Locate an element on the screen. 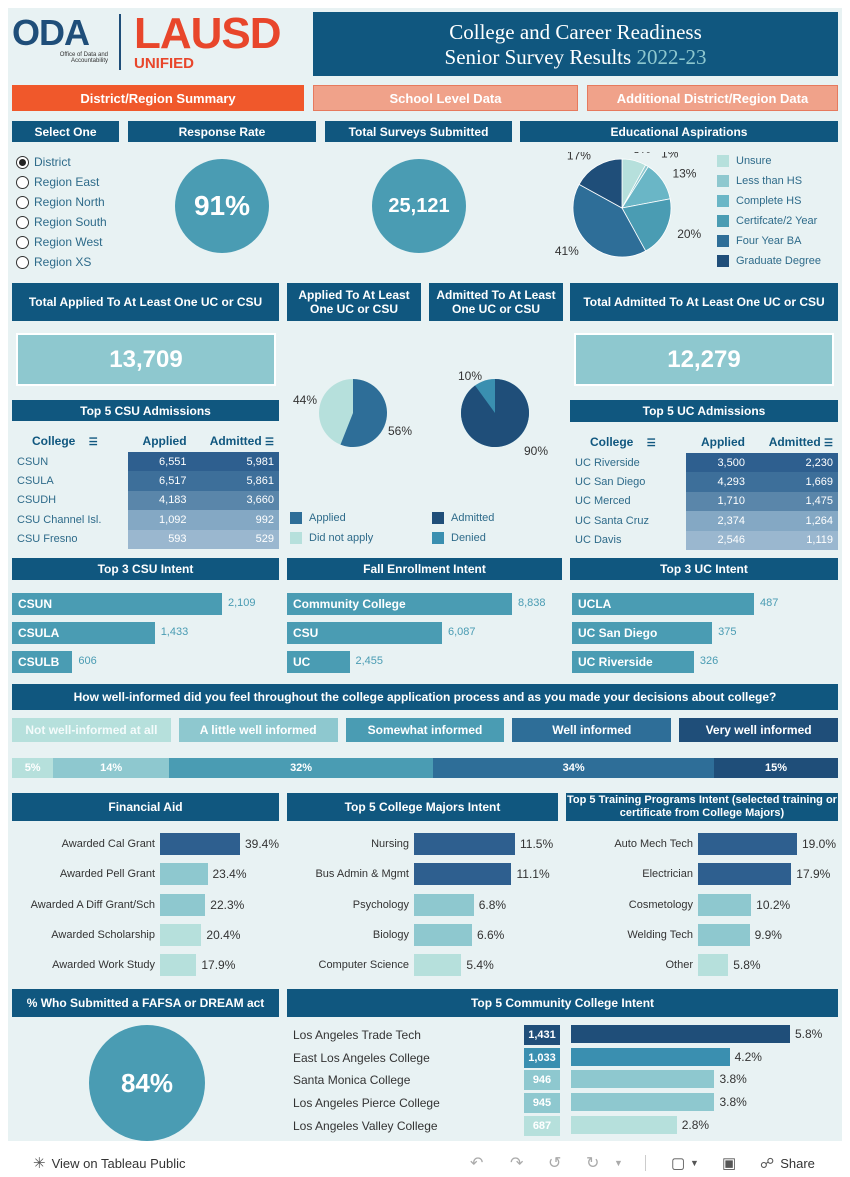  informed-segment: 14% is located at coordinates (111, 768).